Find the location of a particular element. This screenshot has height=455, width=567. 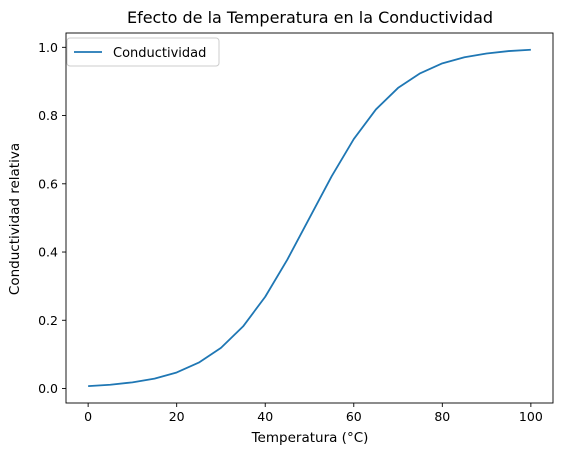

legend: Conductividad is located at coordinates (143, 52).